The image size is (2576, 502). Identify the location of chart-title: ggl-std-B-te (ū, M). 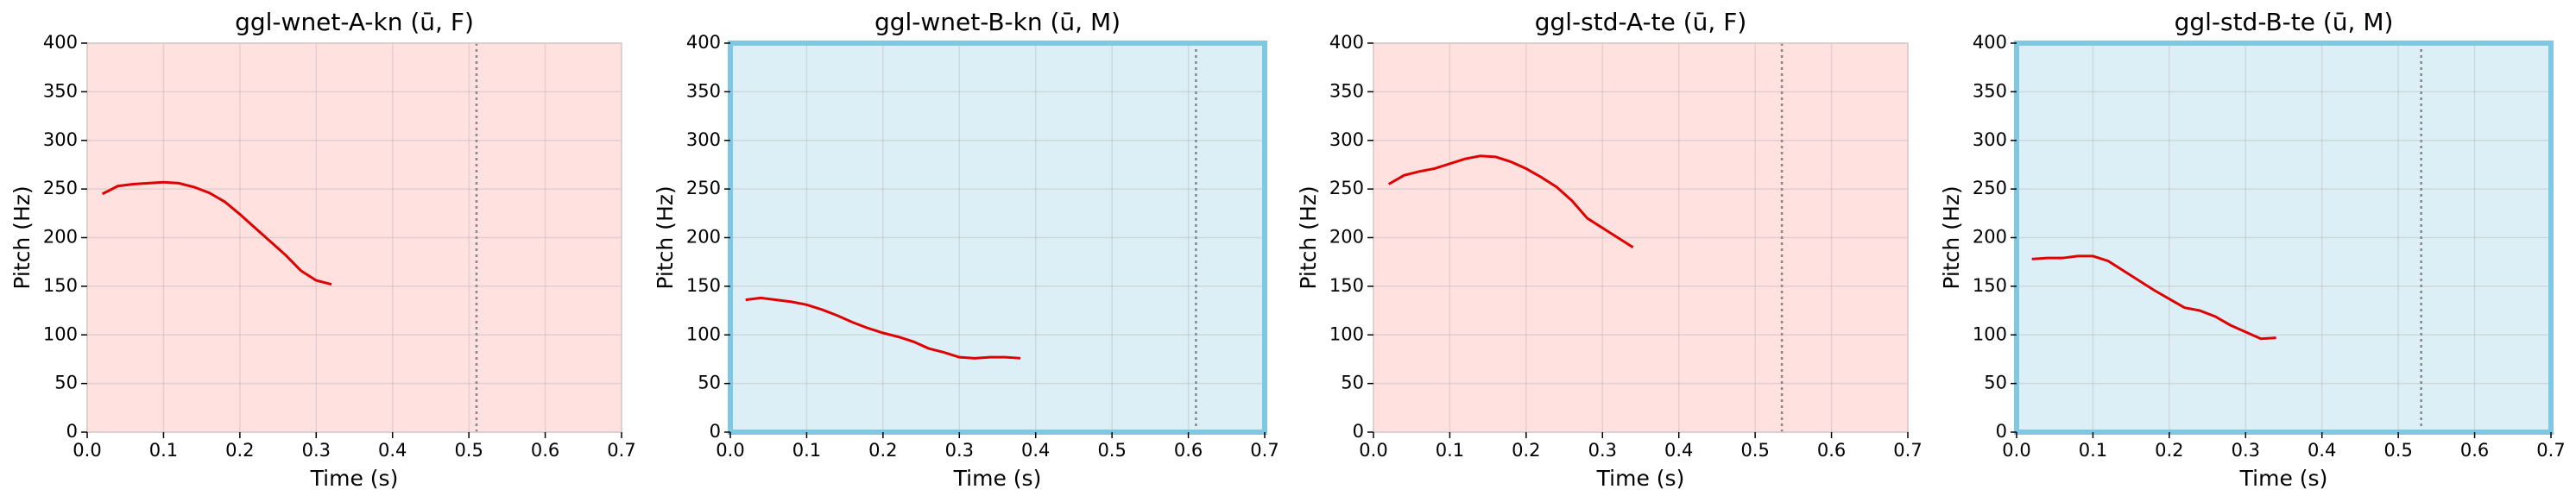
(2284, 22).